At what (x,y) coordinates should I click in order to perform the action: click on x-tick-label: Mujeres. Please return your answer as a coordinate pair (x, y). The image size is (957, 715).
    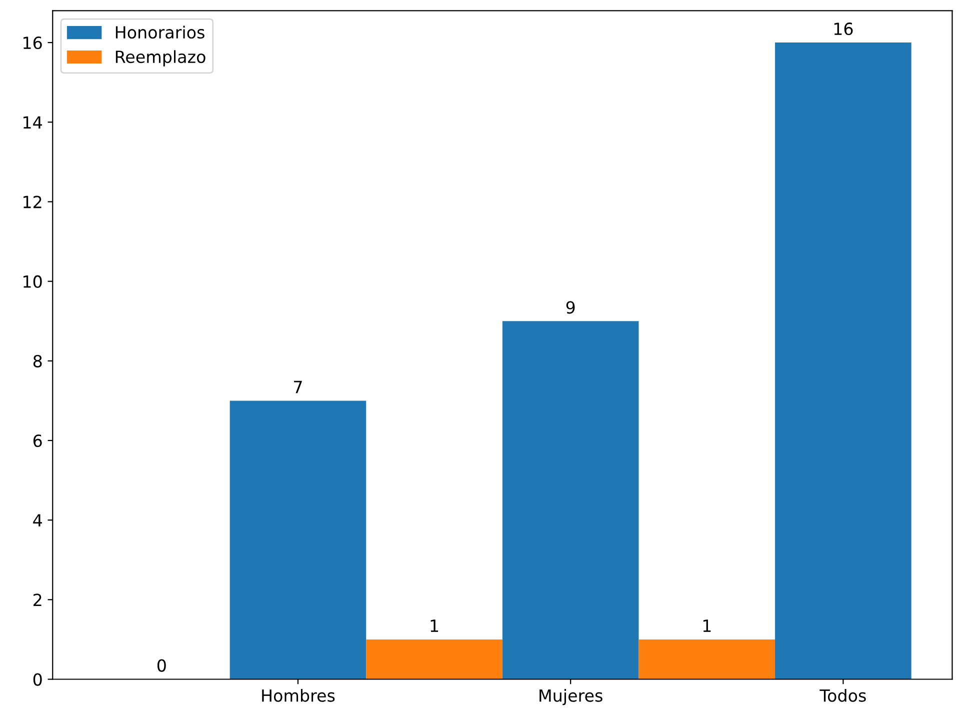
    Looking at the image, I should click on (571, 697).